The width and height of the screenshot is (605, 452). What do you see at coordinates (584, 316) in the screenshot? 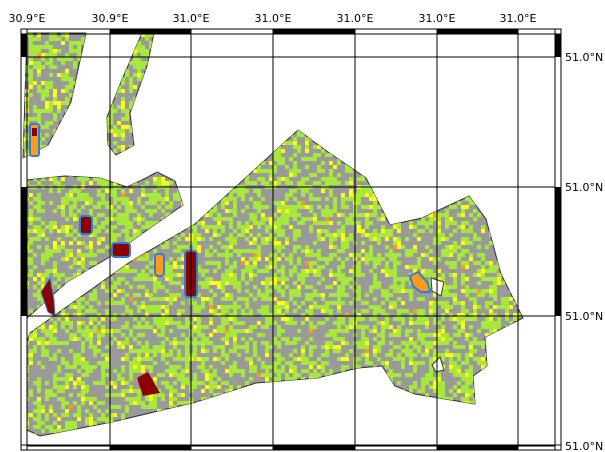
I see `latitude-label-3: 51.0°N` at bounding box center [584, 316].